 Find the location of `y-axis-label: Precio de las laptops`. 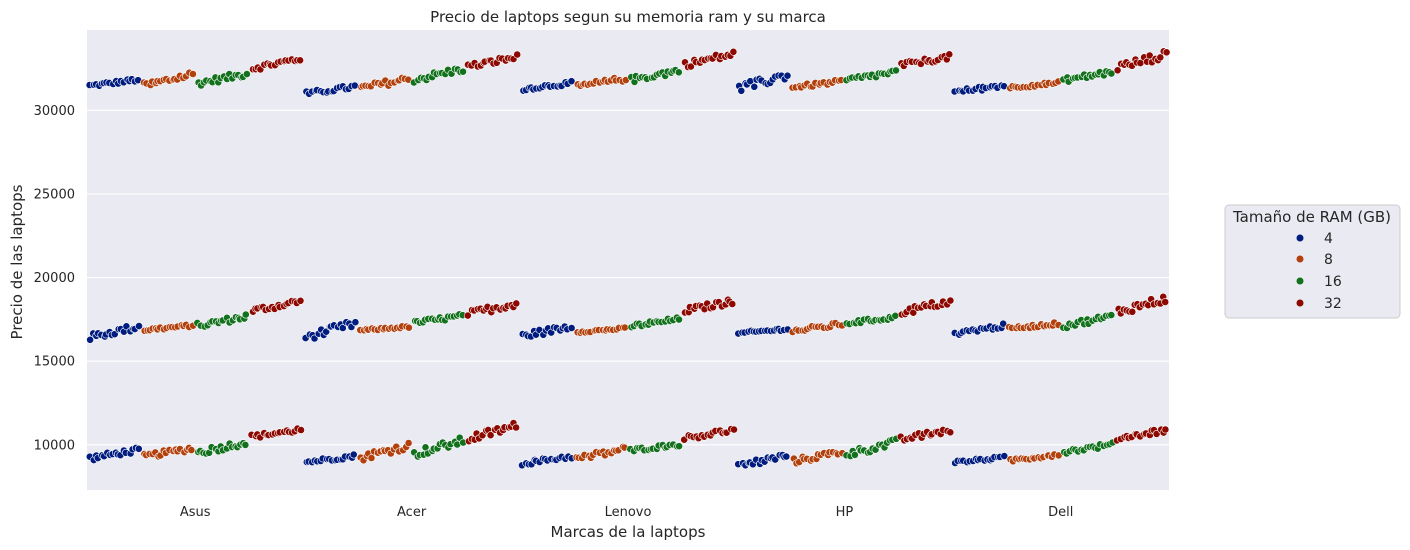

y-axis-label: Precio de las laptops is located at coordinates (17, 261).